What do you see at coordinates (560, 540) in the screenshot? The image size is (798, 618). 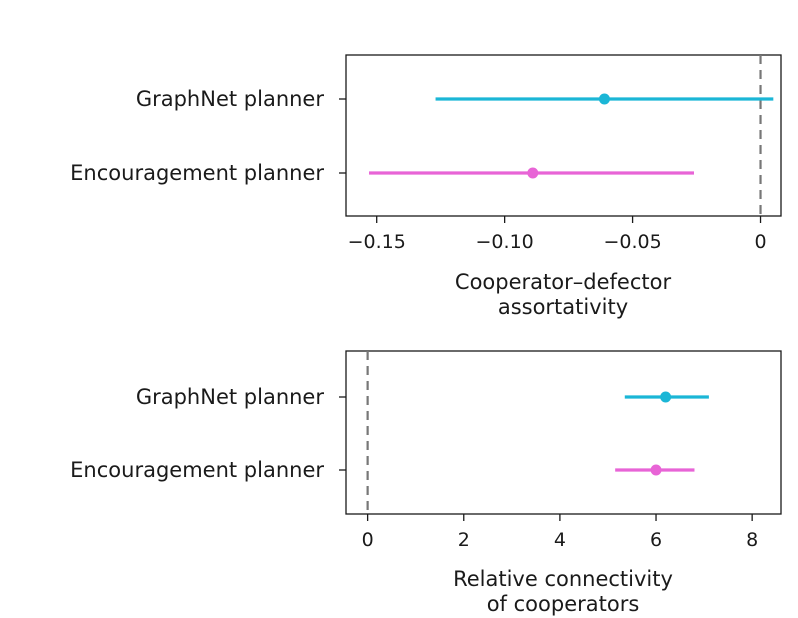 I see `x-tick-label: 4` at bounding box center [560, 540].